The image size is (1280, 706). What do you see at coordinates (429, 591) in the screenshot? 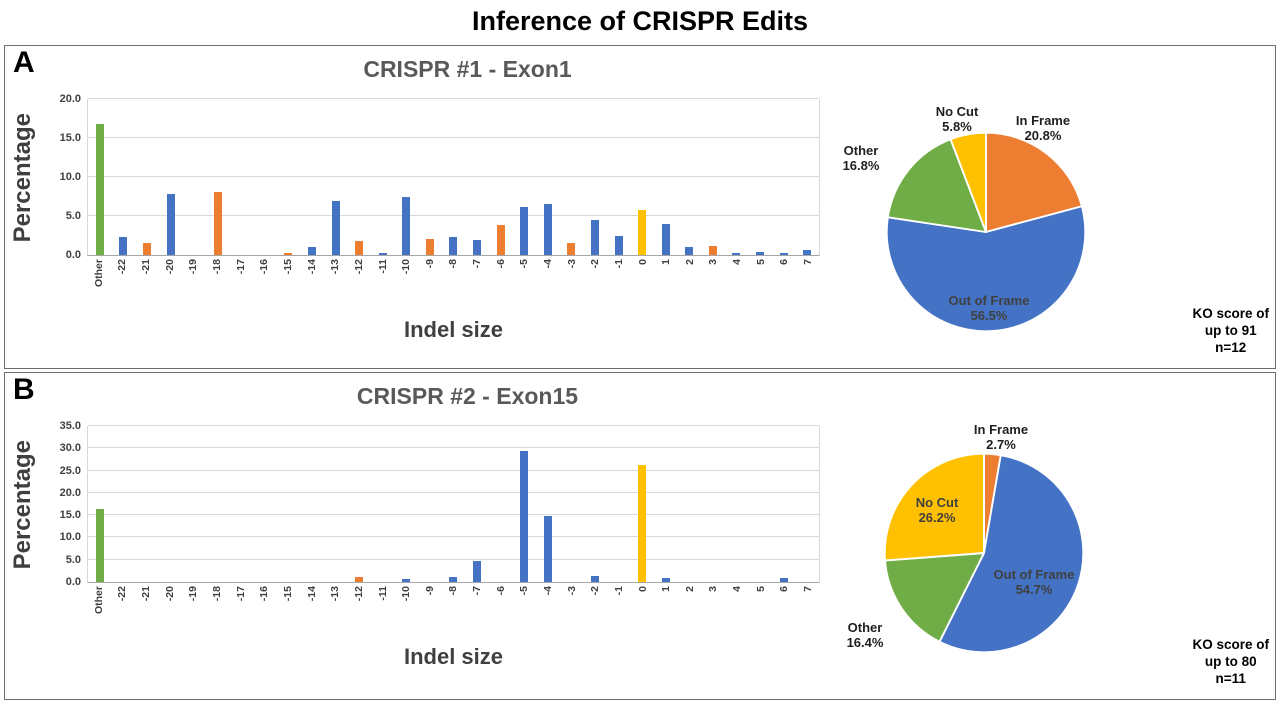
I see `x-tick-label: -9` at bounding box center [429, 591].